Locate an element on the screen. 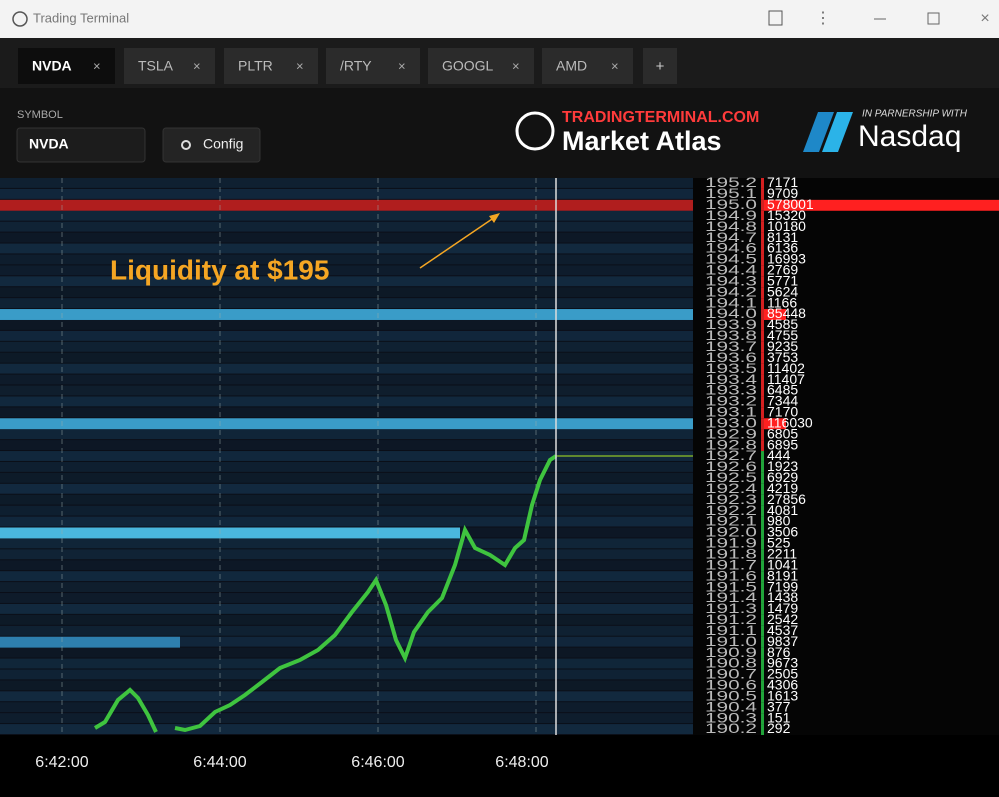 This screenshot has height=797, width=999. time-label: 6:48:00 is located at coordinates (521, 762).